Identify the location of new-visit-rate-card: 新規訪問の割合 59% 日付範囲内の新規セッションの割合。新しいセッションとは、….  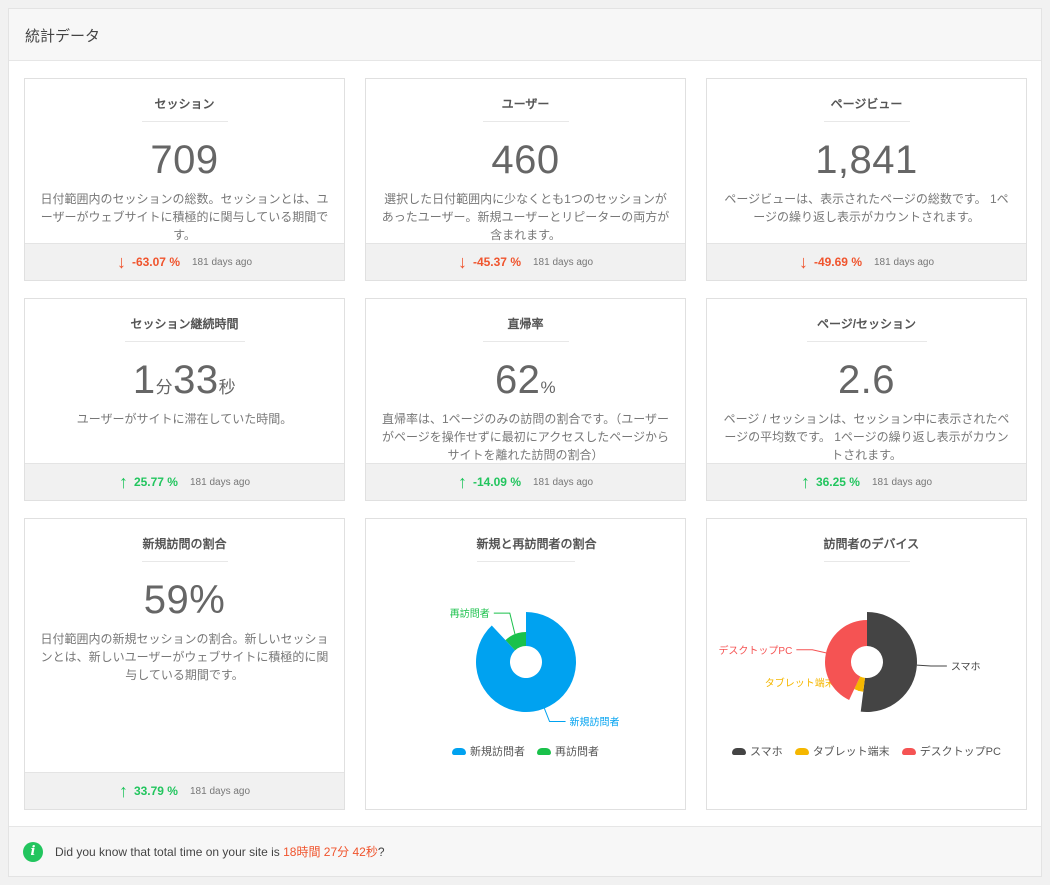
(184, 664).